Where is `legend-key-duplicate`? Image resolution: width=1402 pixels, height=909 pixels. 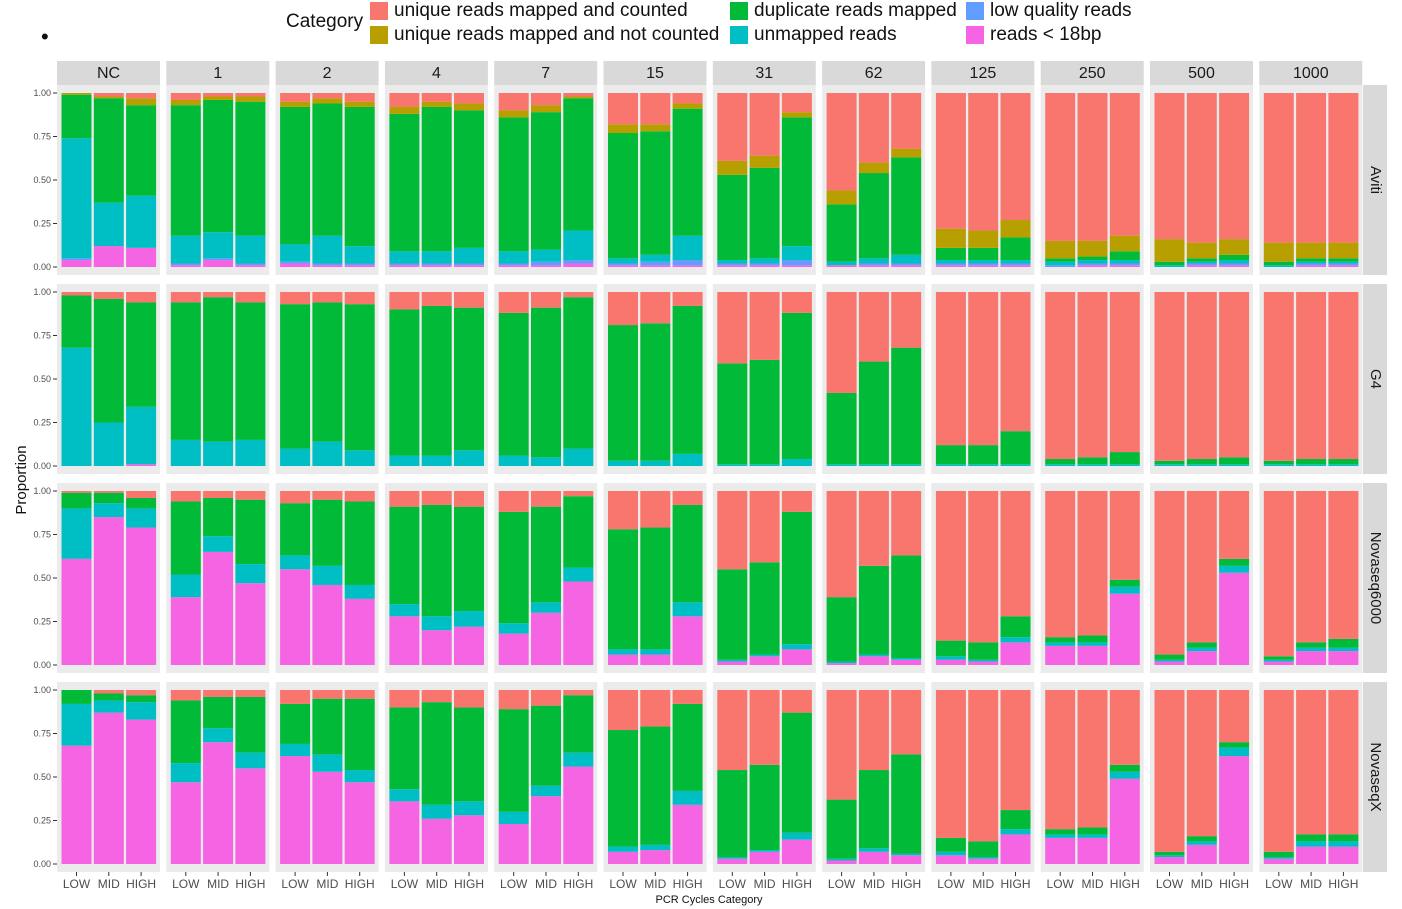
legend-key-duplicate is located at coordinates (739, 11).